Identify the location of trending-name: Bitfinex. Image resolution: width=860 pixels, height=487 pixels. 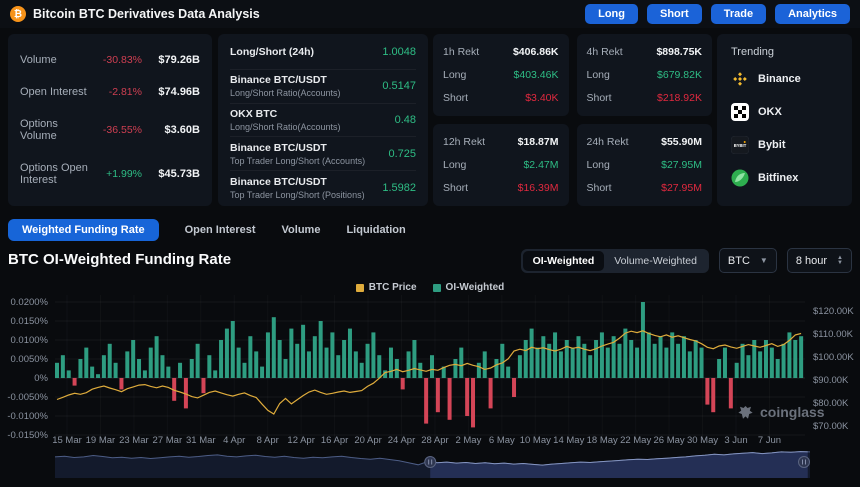
(778, 177).